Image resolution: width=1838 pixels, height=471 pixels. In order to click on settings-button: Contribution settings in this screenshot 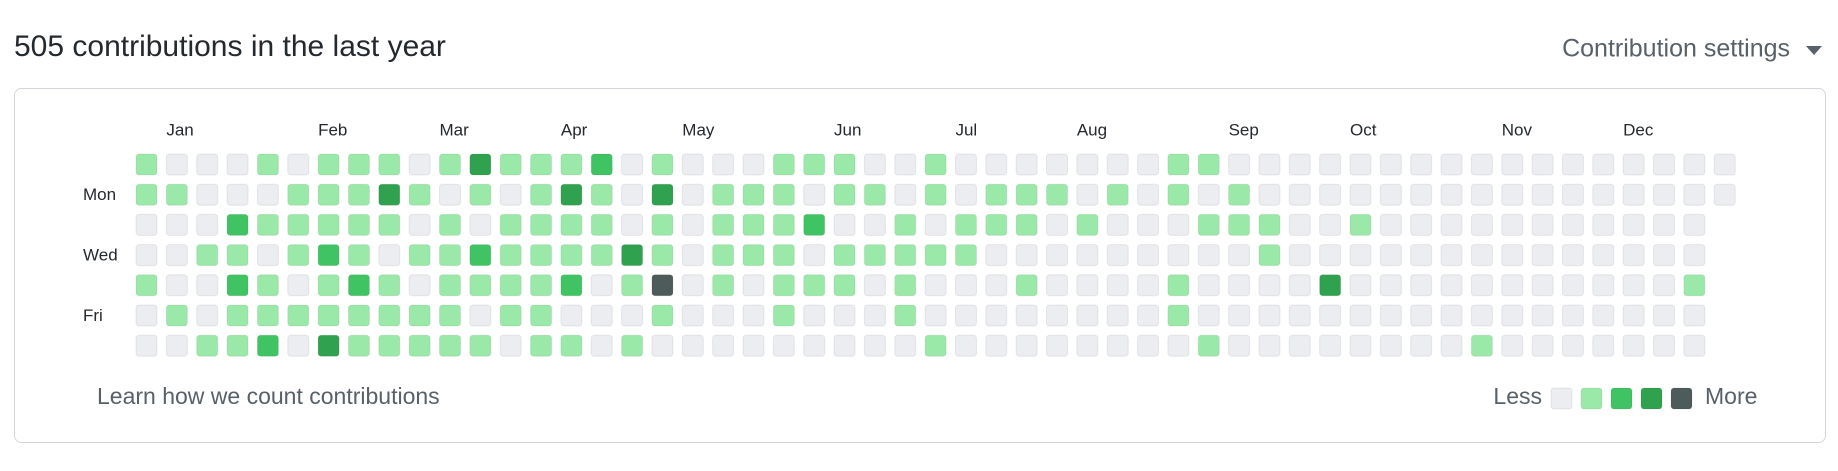, I will do `click(1676, 49)`.